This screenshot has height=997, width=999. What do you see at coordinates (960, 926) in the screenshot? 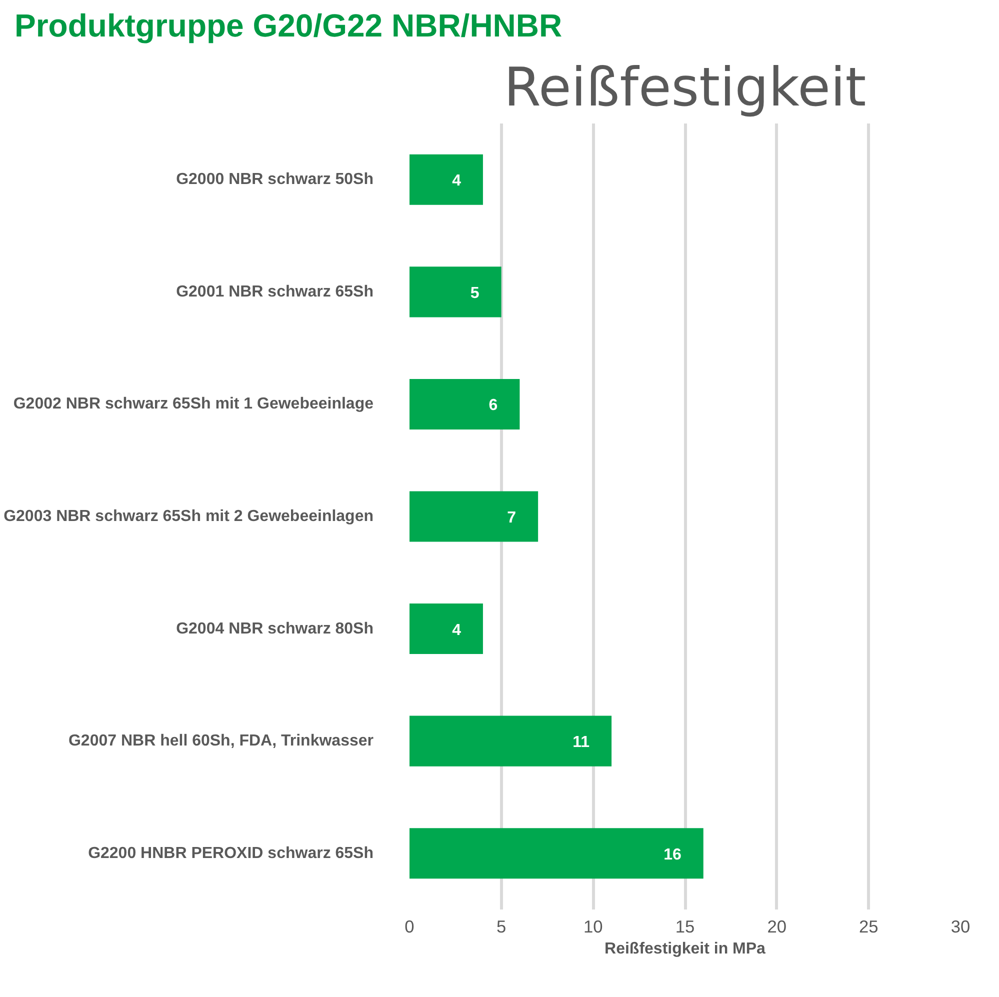
I see `x-tick-label: 30` at bounding box center [960, 926].